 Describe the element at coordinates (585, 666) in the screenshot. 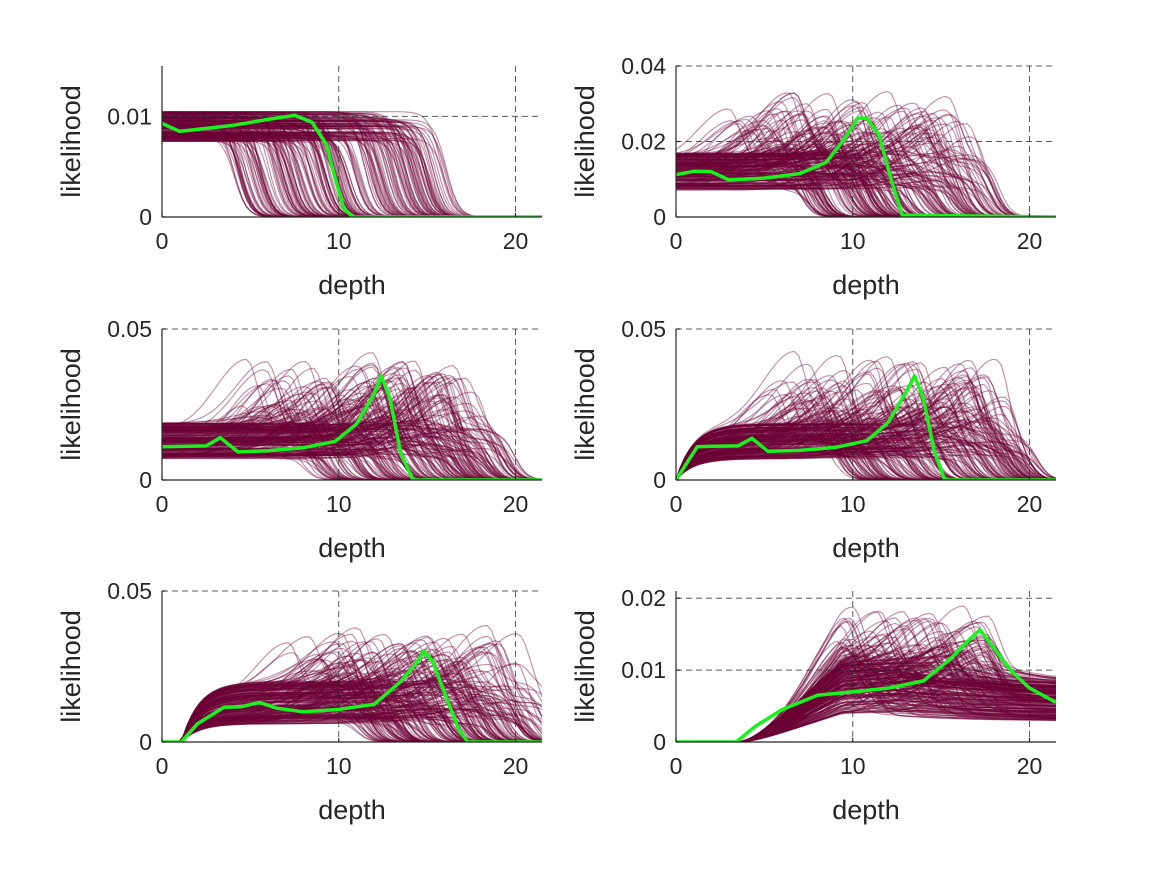

I see `y-axis-label: likelihood` at that location.